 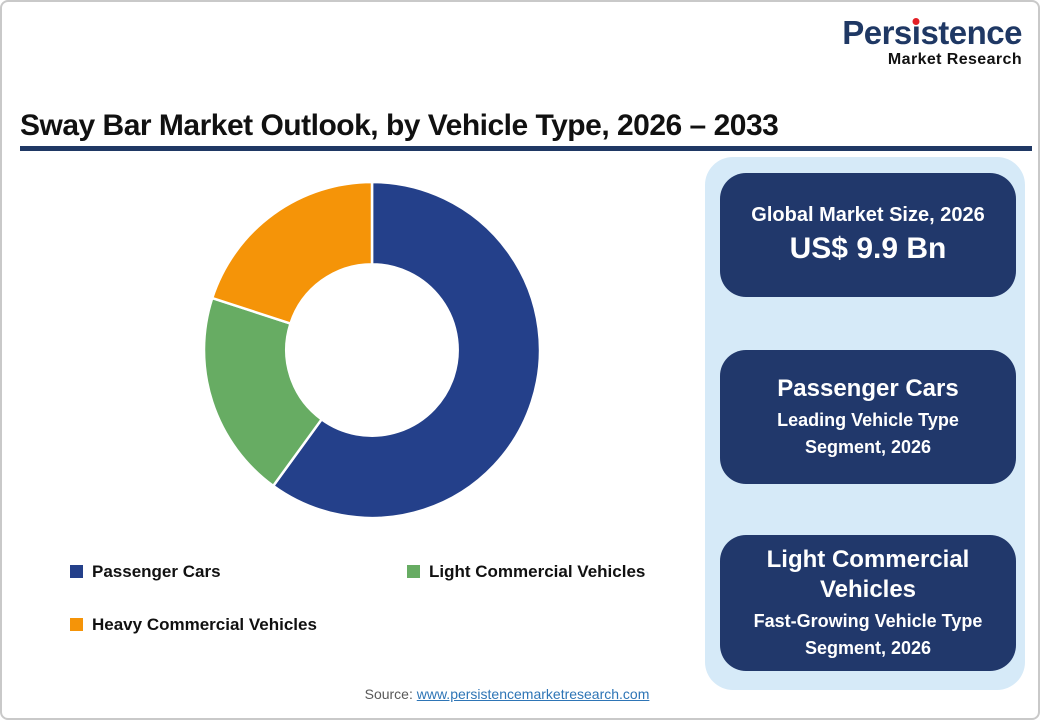 I want to click on fast-growing-segment-name: Light Commercial Vehicles, so click(x=868, y=574).